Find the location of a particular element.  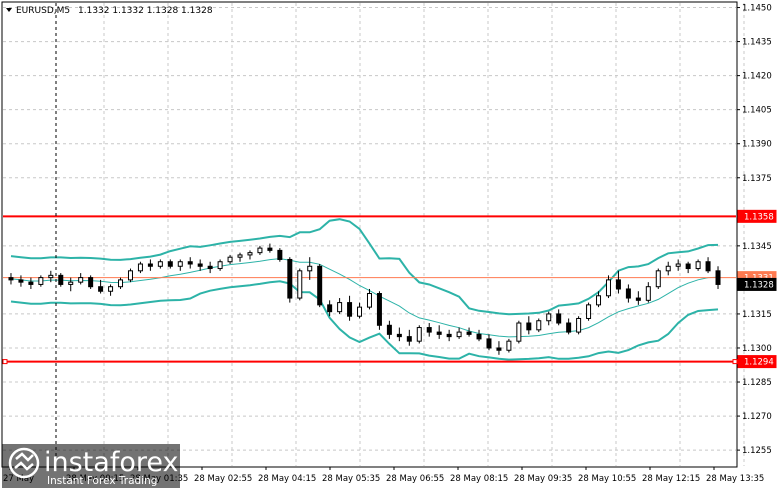

symbol-label: EURUSD,M5 is located at coordinates (43, 11).